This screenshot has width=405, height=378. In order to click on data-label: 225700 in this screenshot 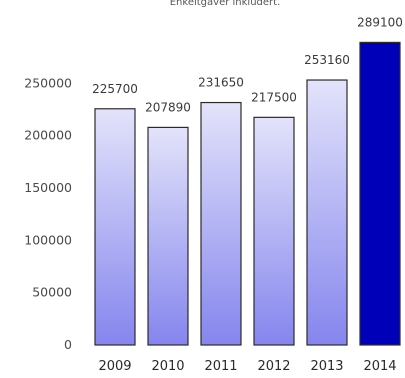, I will do `click(115, 89)`.